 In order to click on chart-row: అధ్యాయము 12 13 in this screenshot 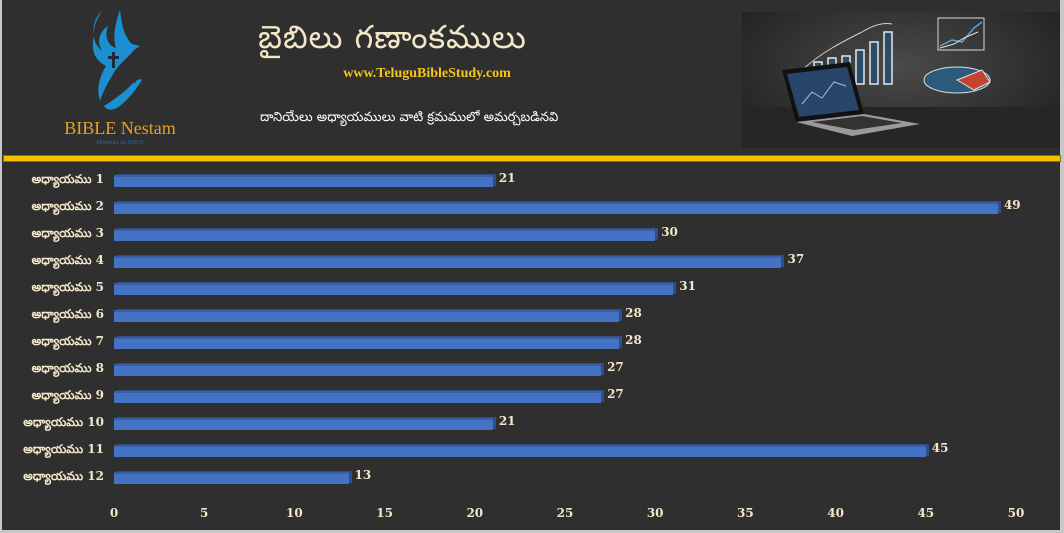, I will do `click(531, 478)`.